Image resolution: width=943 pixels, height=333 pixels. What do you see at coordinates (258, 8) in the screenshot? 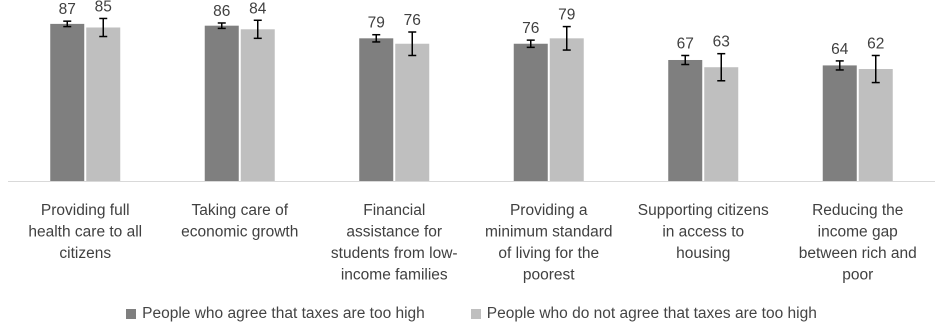
I see `data-label: 84` at bounding box center [258, 8].